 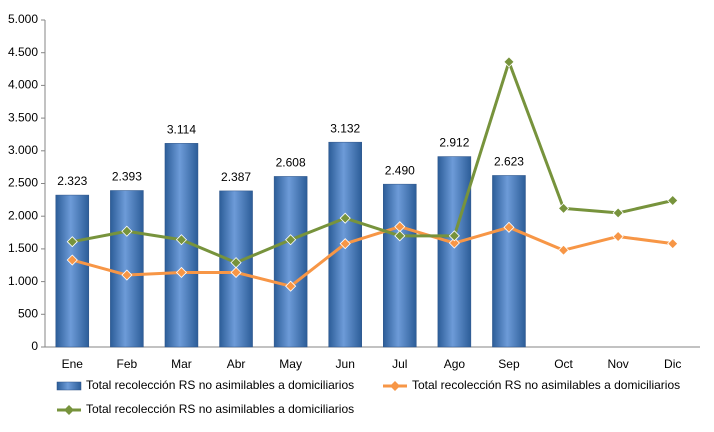 What do you see at coordinates (236, 177) in the screenshot?
I see `data-label: 2.387` at bounding box center [236, 177].